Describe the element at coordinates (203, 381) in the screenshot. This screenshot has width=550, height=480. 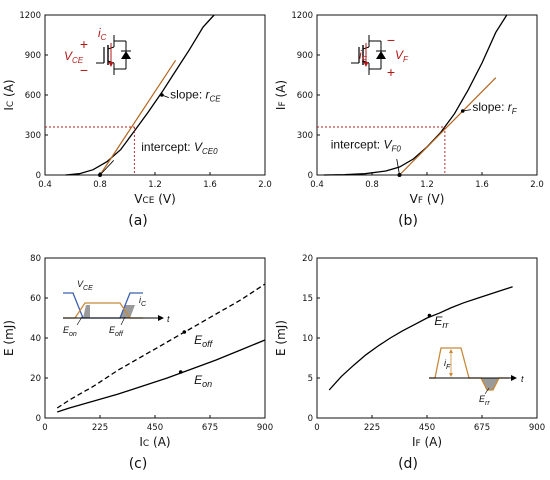
I see `eon-label: Eon` at that location.